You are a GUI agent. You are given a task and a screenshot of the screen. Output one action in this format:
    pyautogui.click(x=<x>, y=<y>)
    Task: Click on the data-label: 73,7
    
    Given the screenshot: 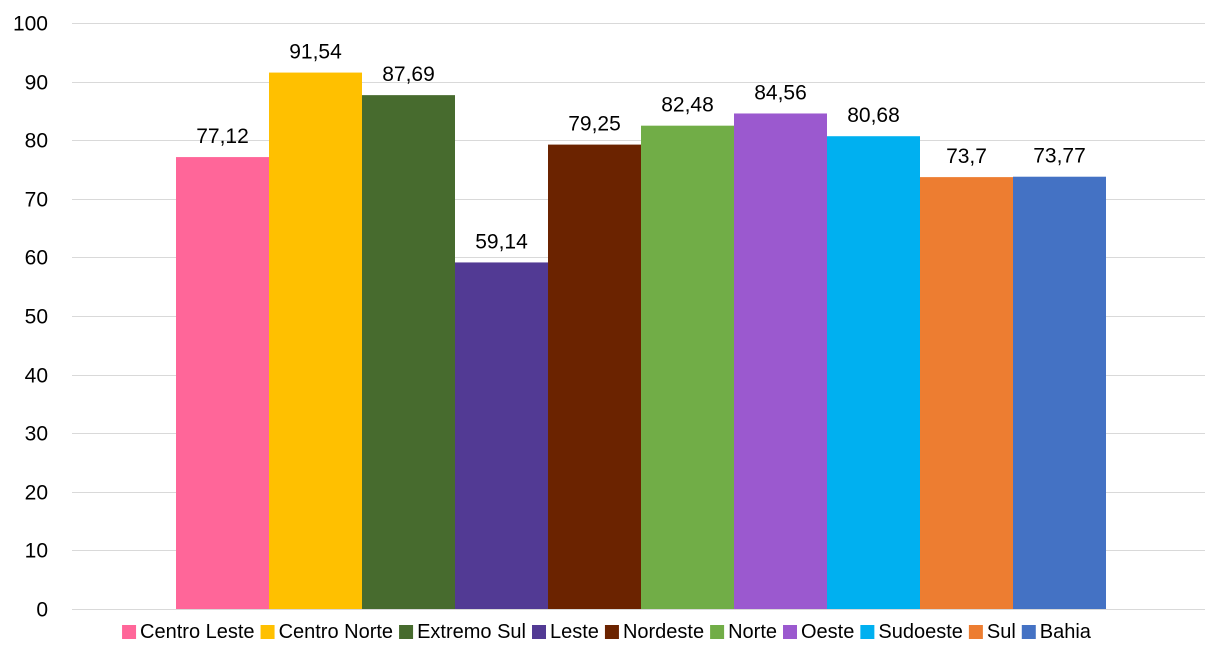 What is the action you would take?
    pyautogui.click(x=966, y=156)
    